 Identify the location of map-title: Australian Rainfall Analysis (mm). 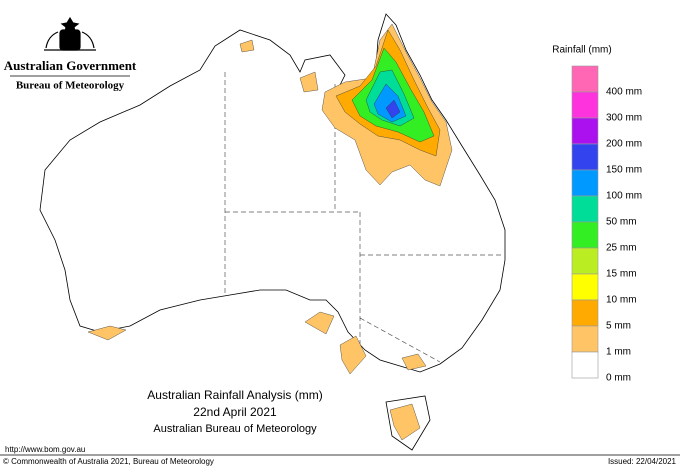
(234, 395).